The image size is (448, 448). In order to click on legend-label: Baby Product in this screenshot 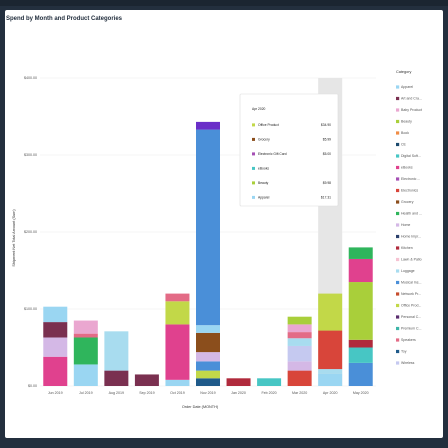, I will do `click(411, 110)`.